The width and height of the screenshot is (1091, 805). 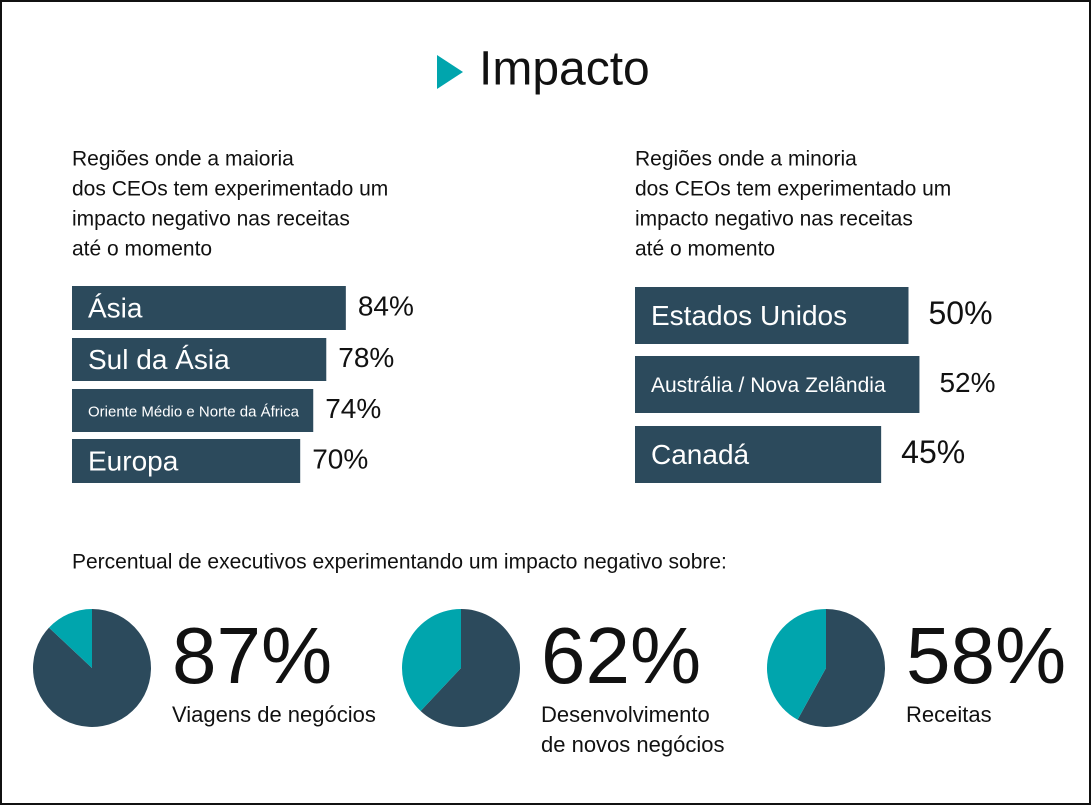 I want to click on pie-value-label: 62%, so click(x=621, y=655).